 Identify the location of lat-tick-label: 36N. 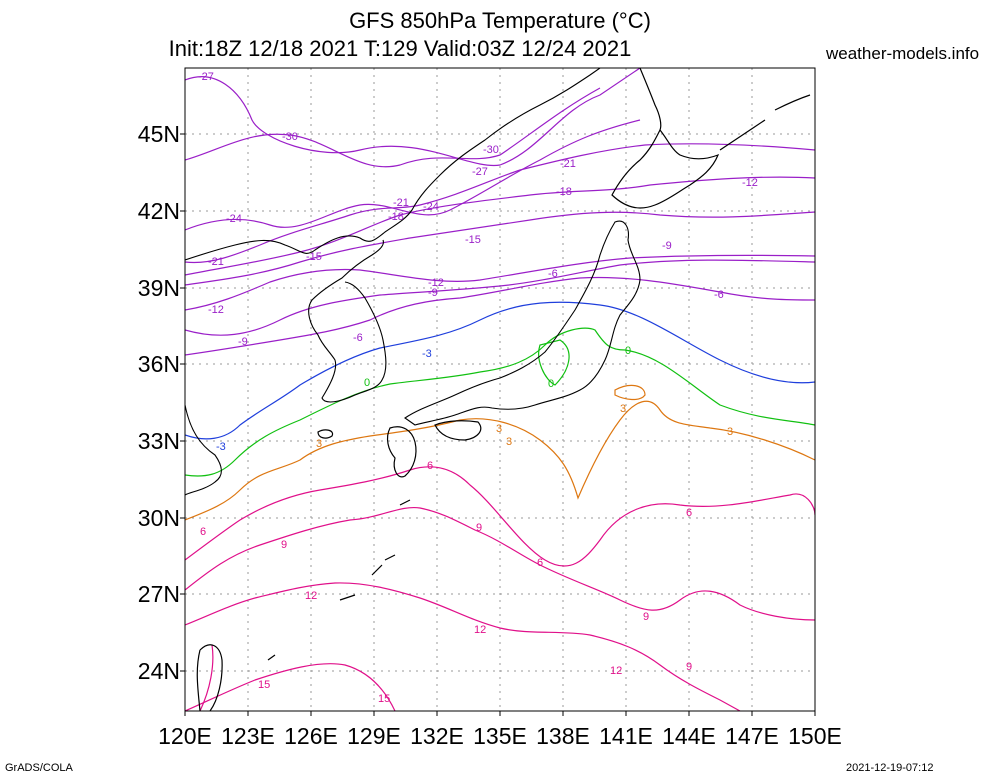
(158, 364).